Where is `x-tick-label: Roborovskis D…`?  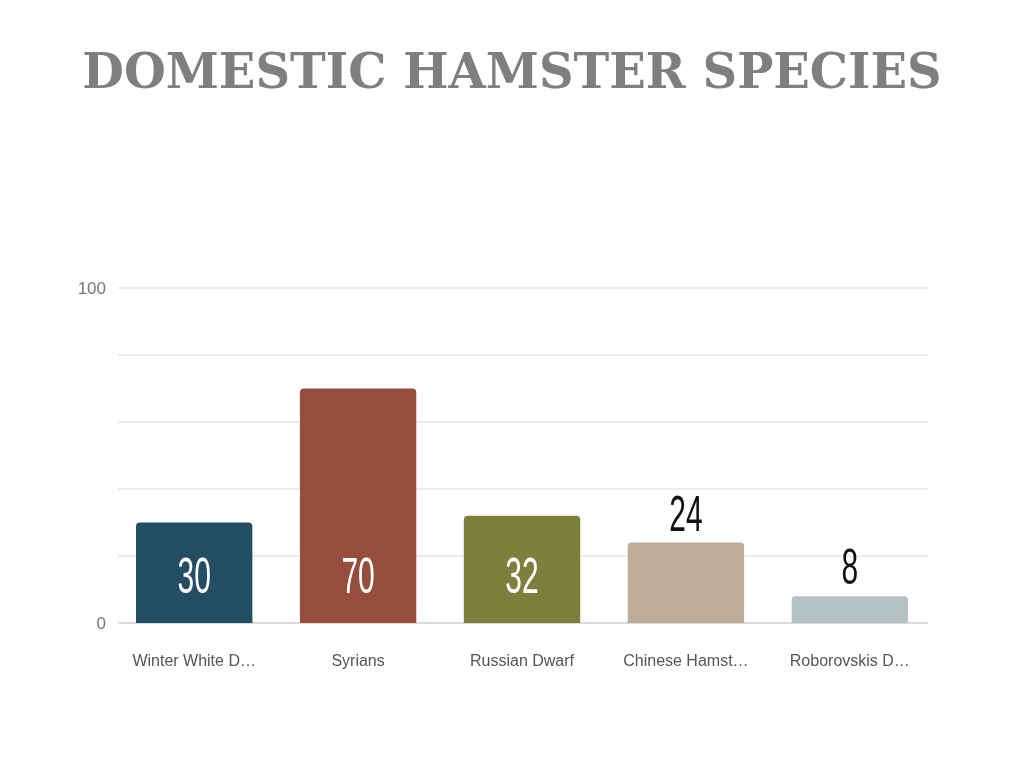
x-tick-label: Roborovskis D… is located at coordinates (849, 660).